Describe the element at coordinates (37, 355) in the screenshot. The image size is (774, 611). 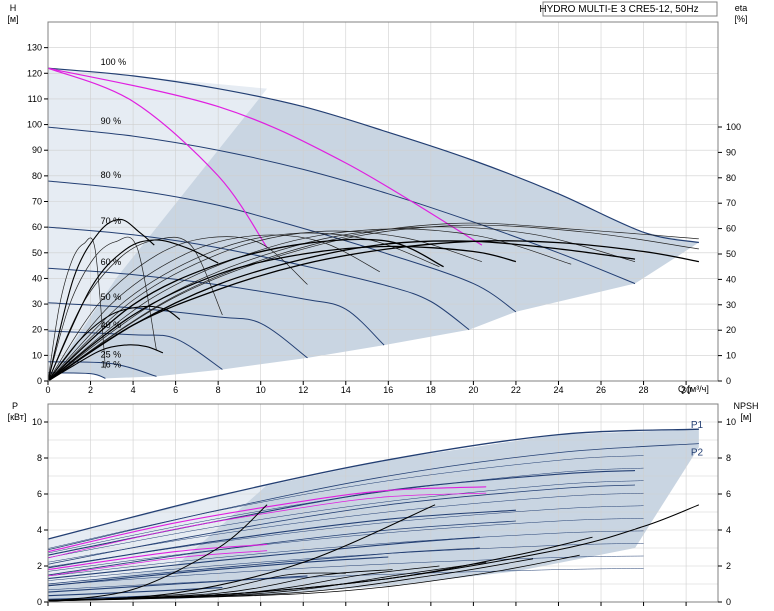
I see `head-y-tick-label: 10` at that location.